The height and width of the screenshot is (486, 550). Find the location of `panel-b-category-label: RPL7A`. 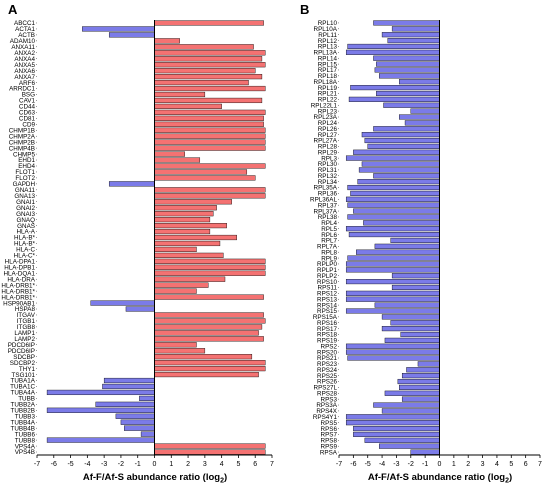

panel-b-category-label: RPL7A is located at coordinates (327, 247).